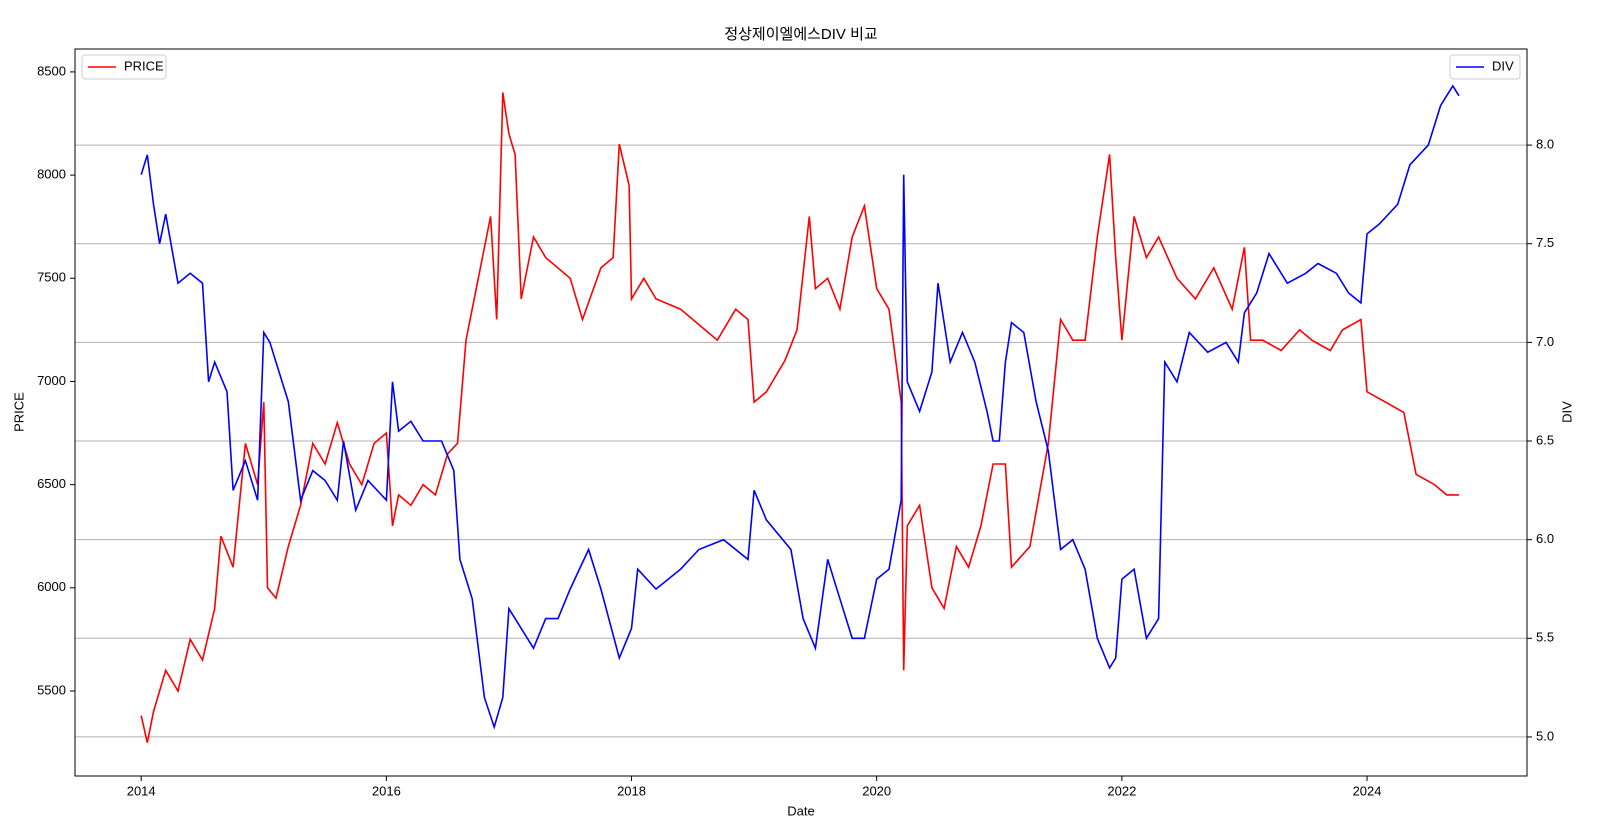  What do you see at coordinates (800, 34) in the screenshot?
I see `chart-title: 정상제이엘에스DIV 비교` at bounding box center [800, 34].